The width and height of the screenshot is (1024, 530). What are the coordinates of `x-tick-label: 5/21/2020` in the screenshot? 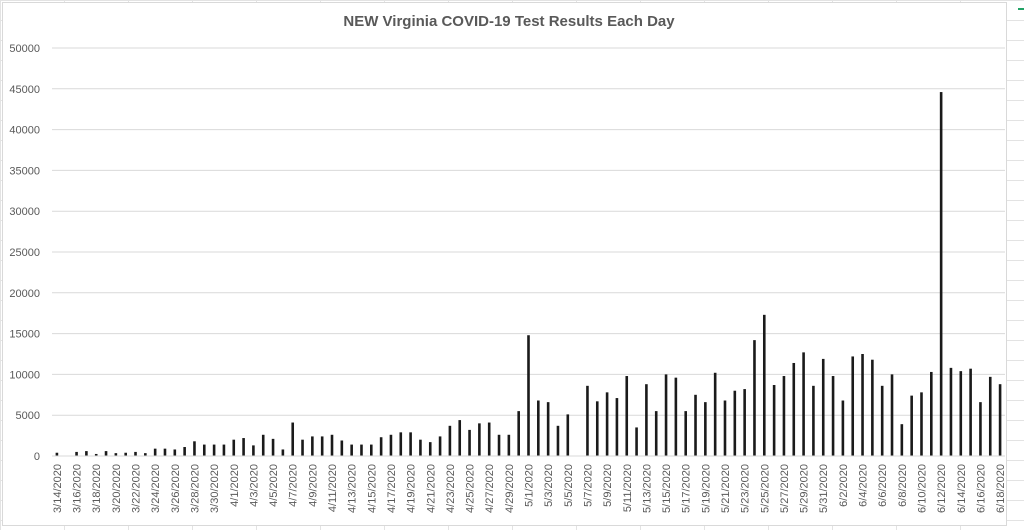 It's located at (726, 488).